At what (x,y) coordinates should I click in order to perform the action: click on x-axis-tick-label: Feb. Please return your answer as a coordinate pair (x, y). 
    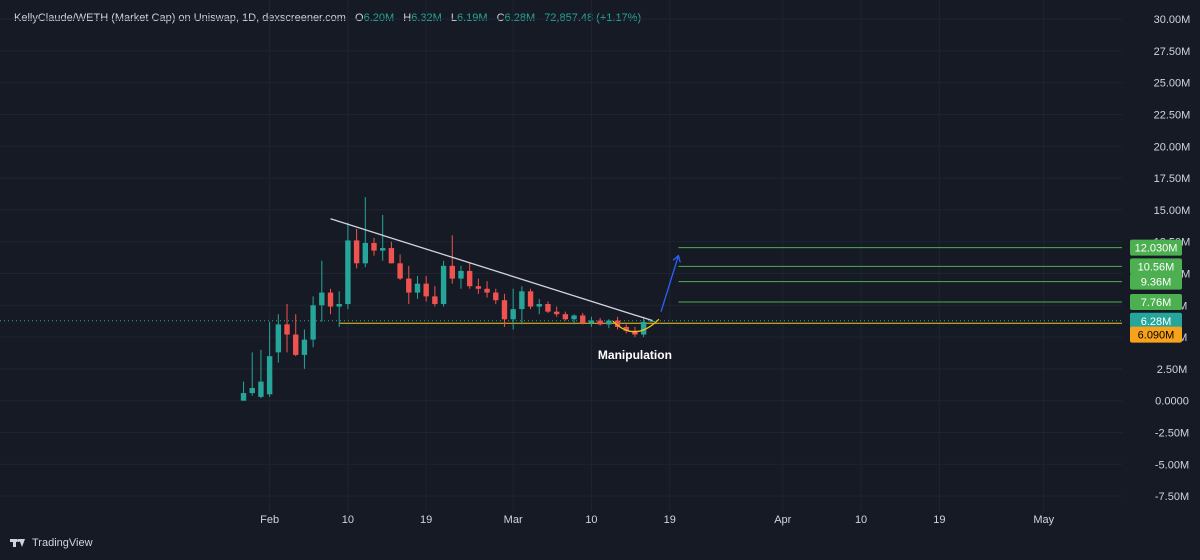
    Looking at the image, I should click on (269, 520).